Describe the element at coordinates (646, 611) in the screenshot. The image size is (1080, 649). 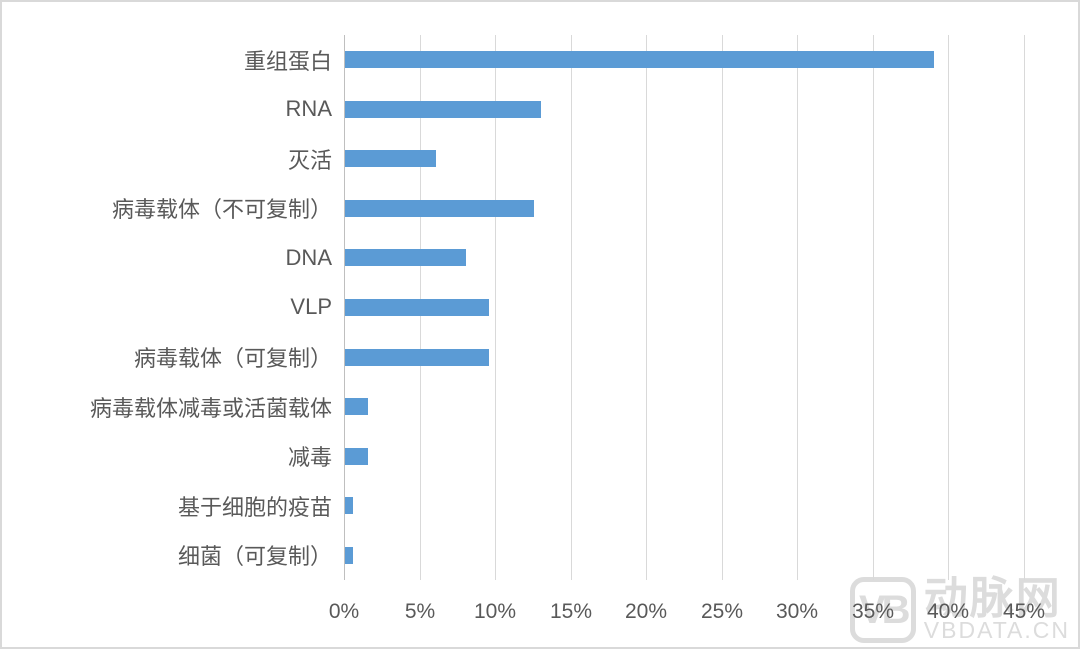
I see `x-tick-label: 20%` at that location.